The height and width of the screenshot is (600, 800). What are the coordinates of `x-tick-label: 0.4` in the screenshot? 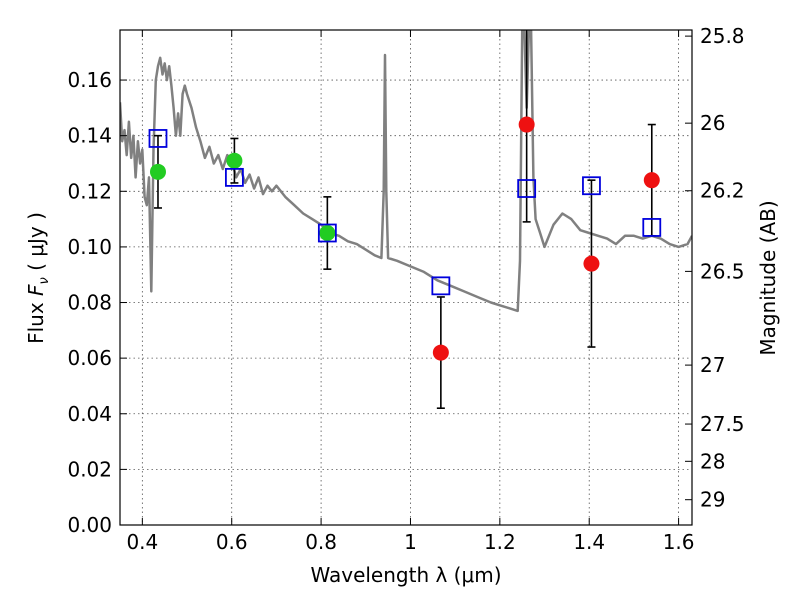 It's located at (142, 542).